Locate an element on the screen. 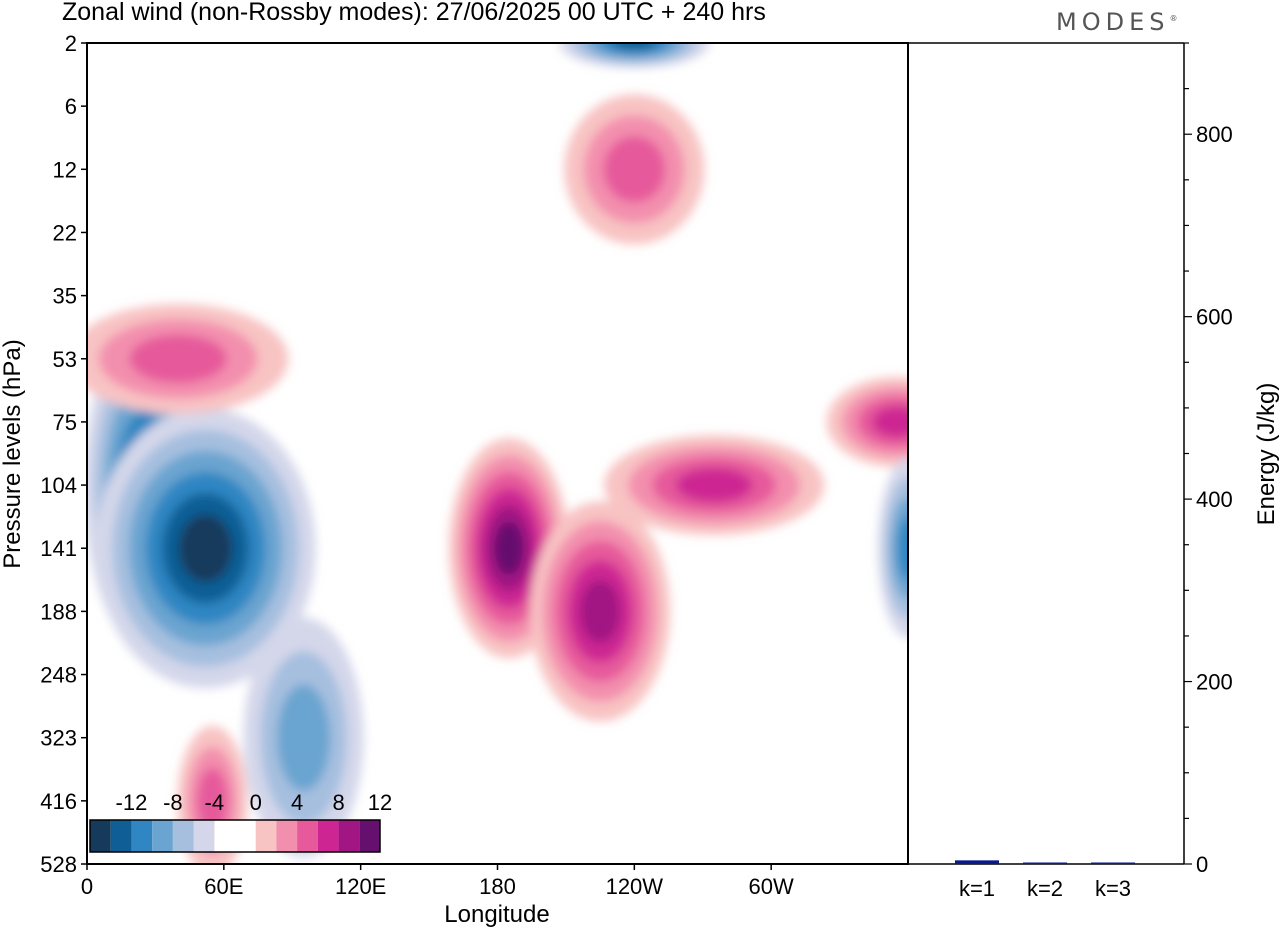  y-tick-label: 323 is located at coordinates (58, 738).